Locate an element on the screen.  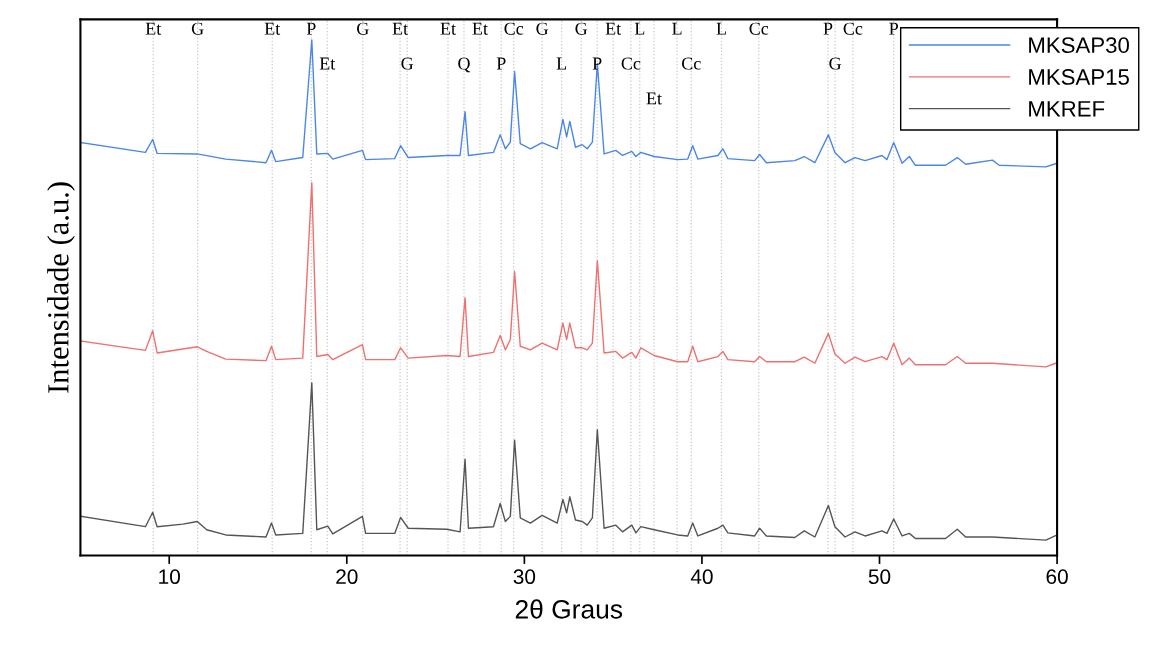
ref-line-label: Q is located at coordinates (464, 65).